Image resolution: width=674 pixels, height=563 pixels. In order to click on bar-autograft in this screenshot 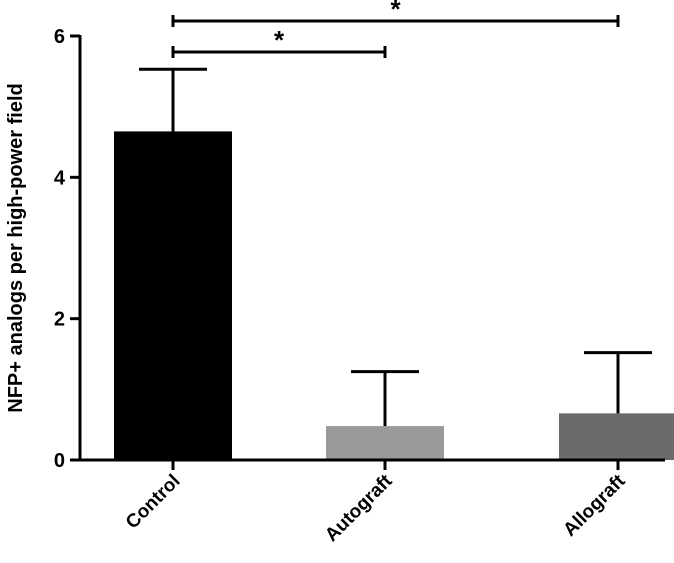, I will do `click(385, 443)`.